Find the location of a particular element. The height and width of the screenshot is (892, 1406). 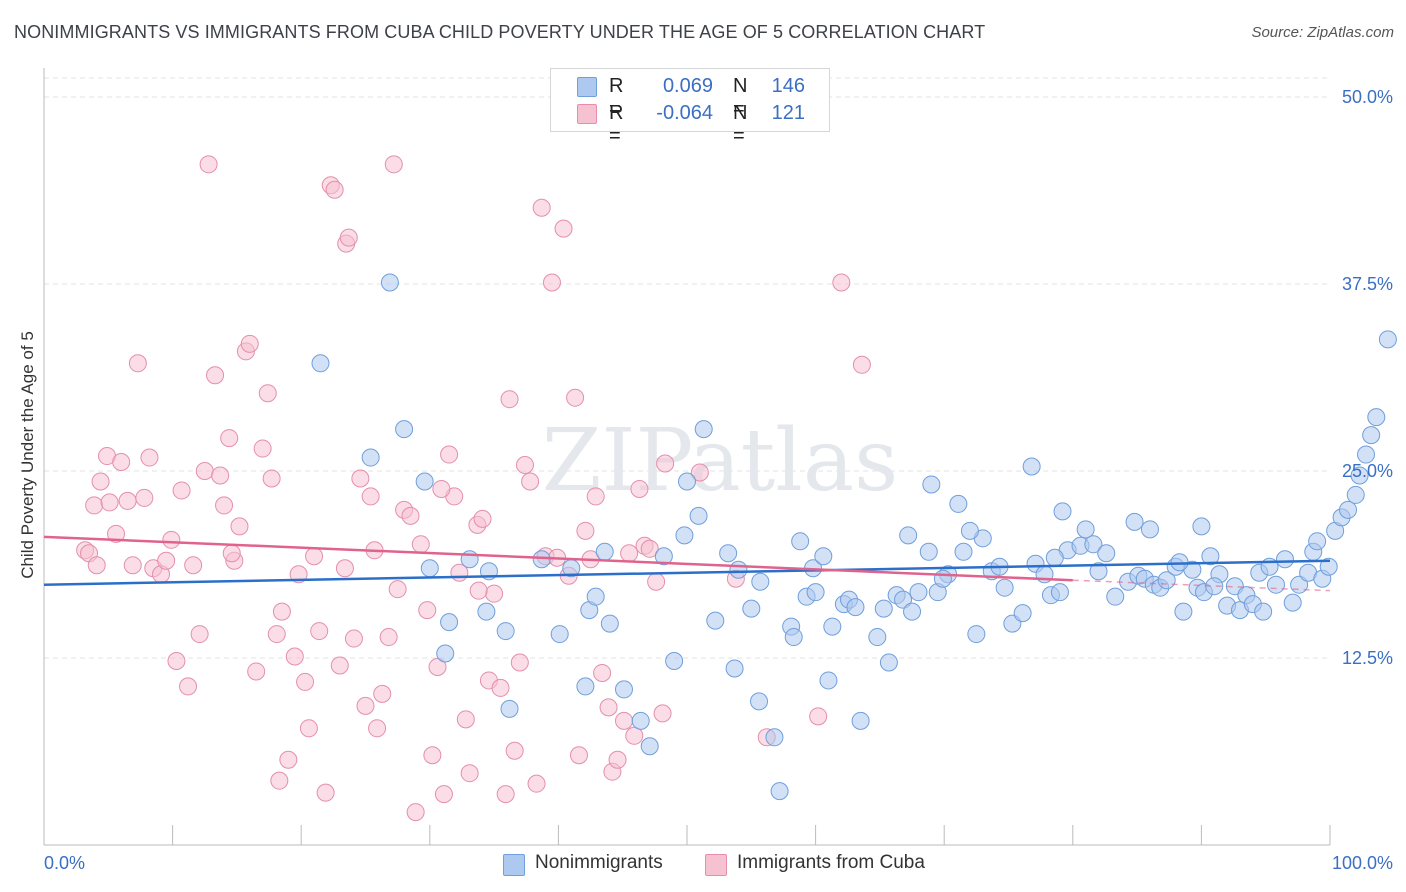

source-label: Source: ZipAtlas.com is located at coordinates (1322, 32).